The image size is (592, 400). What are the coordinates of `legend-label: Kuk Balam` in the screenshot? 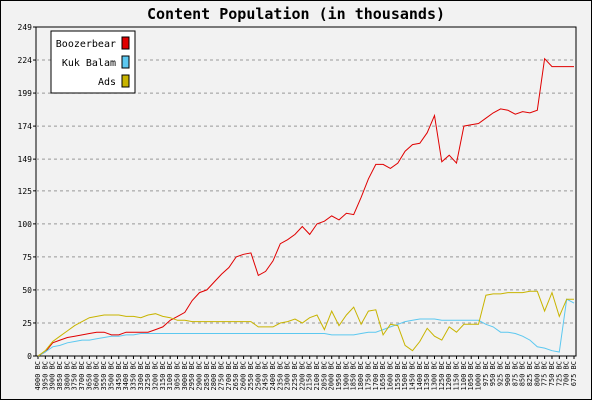 It's located at (89, 63).